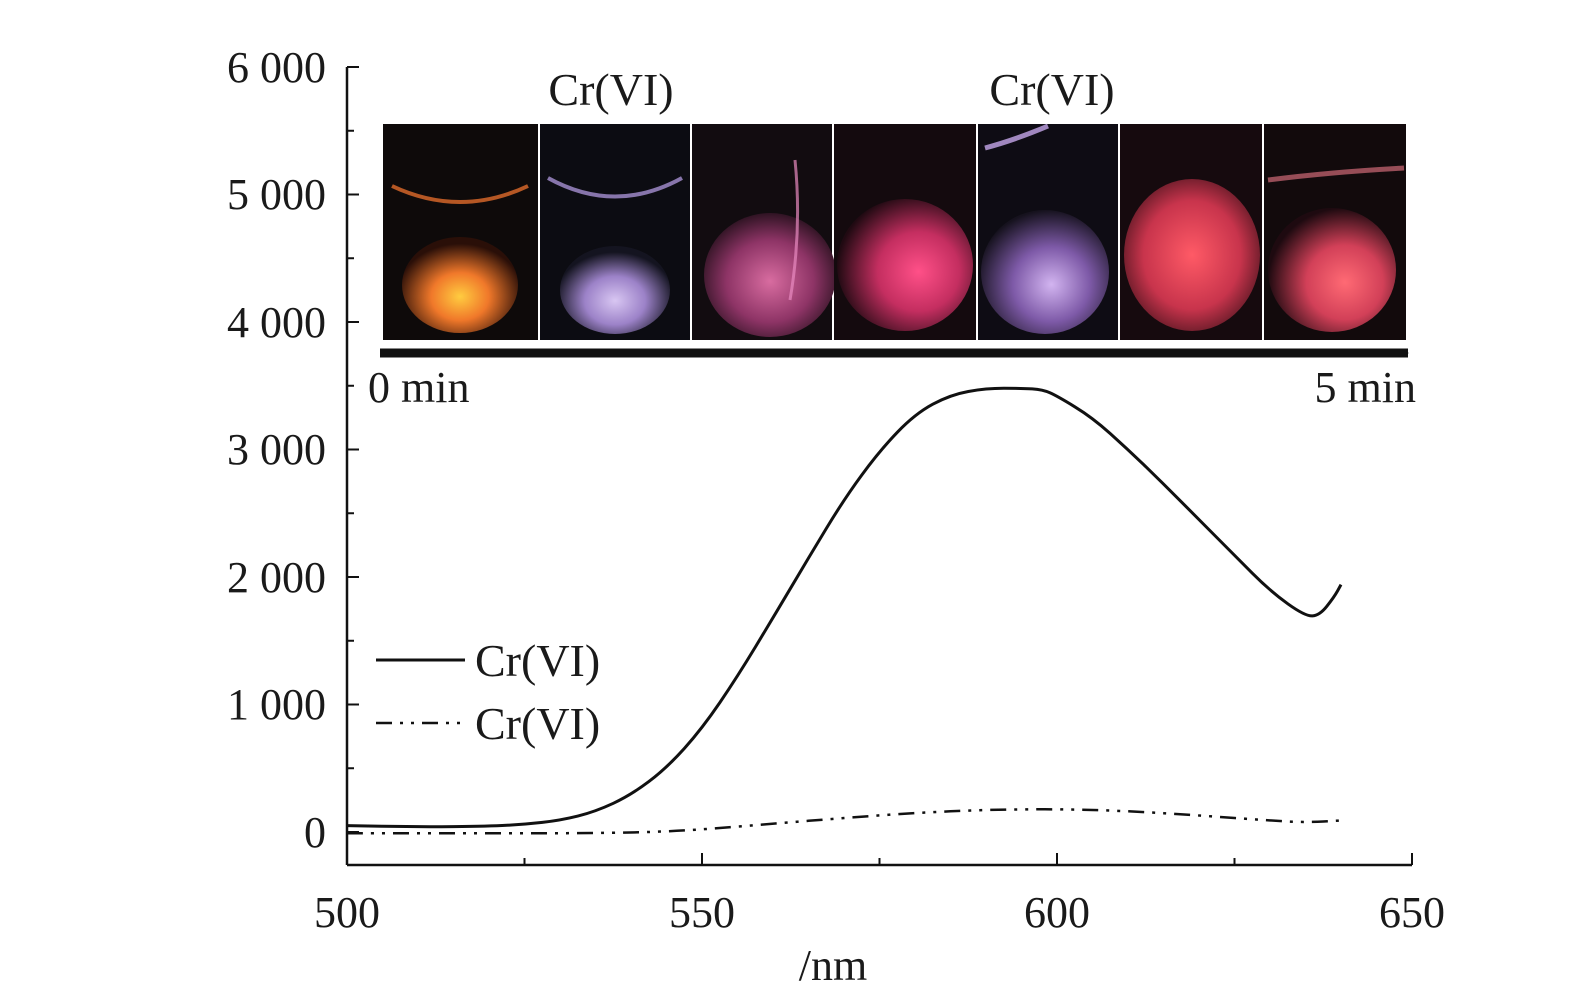 The image size is (1575, 1005). What do you see at coordinates (879, 912) in the screenshot?
I see `x-axis-tick-labels: 500 550 600 650` at bounding box center [879, 912].